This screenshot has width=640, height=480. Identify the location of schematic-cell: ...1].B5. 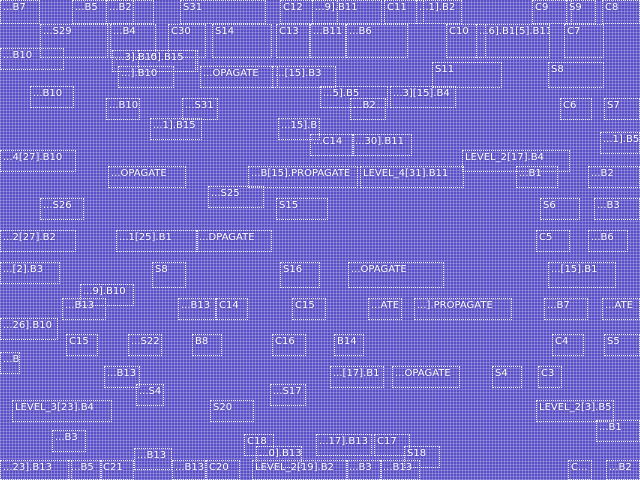
(620, 143).